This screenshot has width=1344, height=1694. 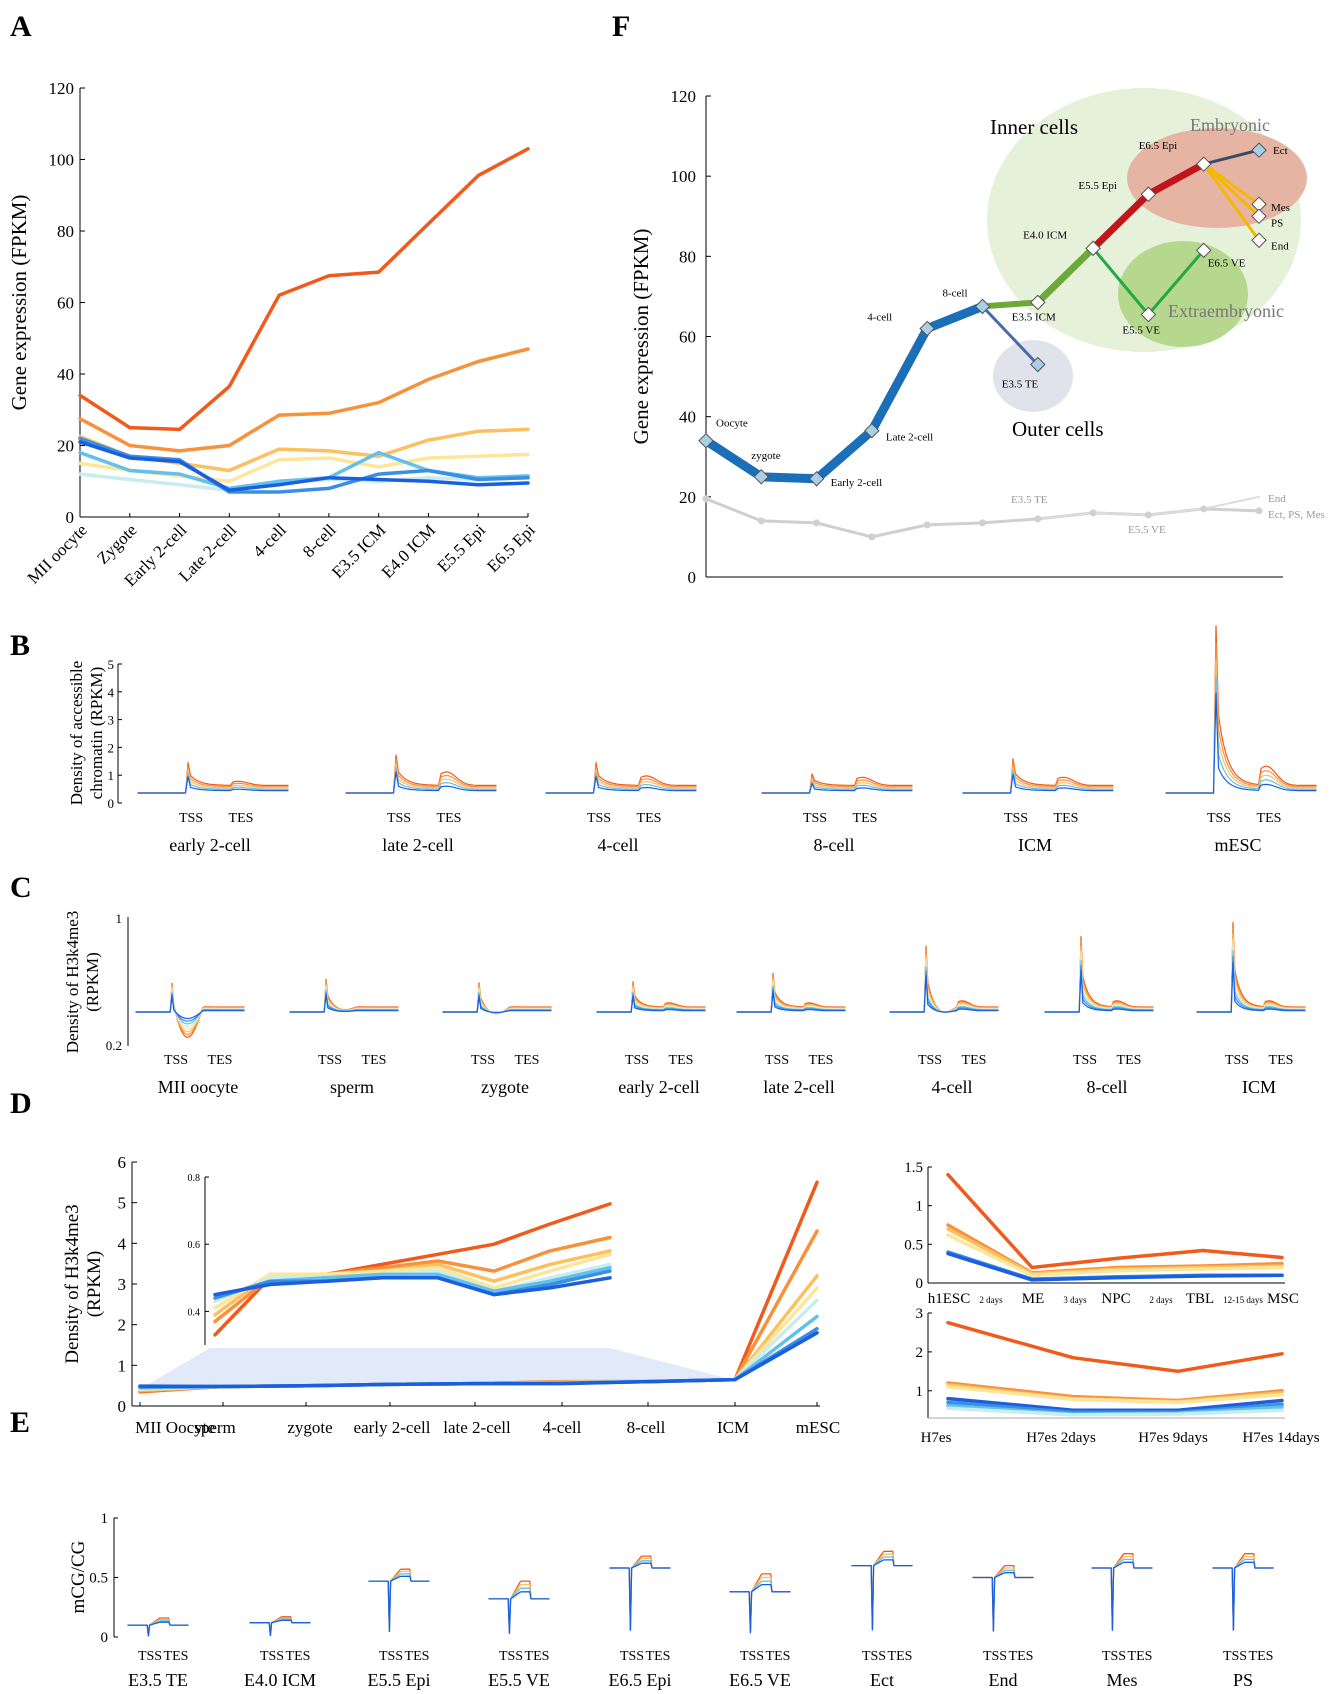 What do you see at coordinates (692, 577) in the screenshot?
I see `f-y-tick-label: 0` at bounding box center [692, 577].